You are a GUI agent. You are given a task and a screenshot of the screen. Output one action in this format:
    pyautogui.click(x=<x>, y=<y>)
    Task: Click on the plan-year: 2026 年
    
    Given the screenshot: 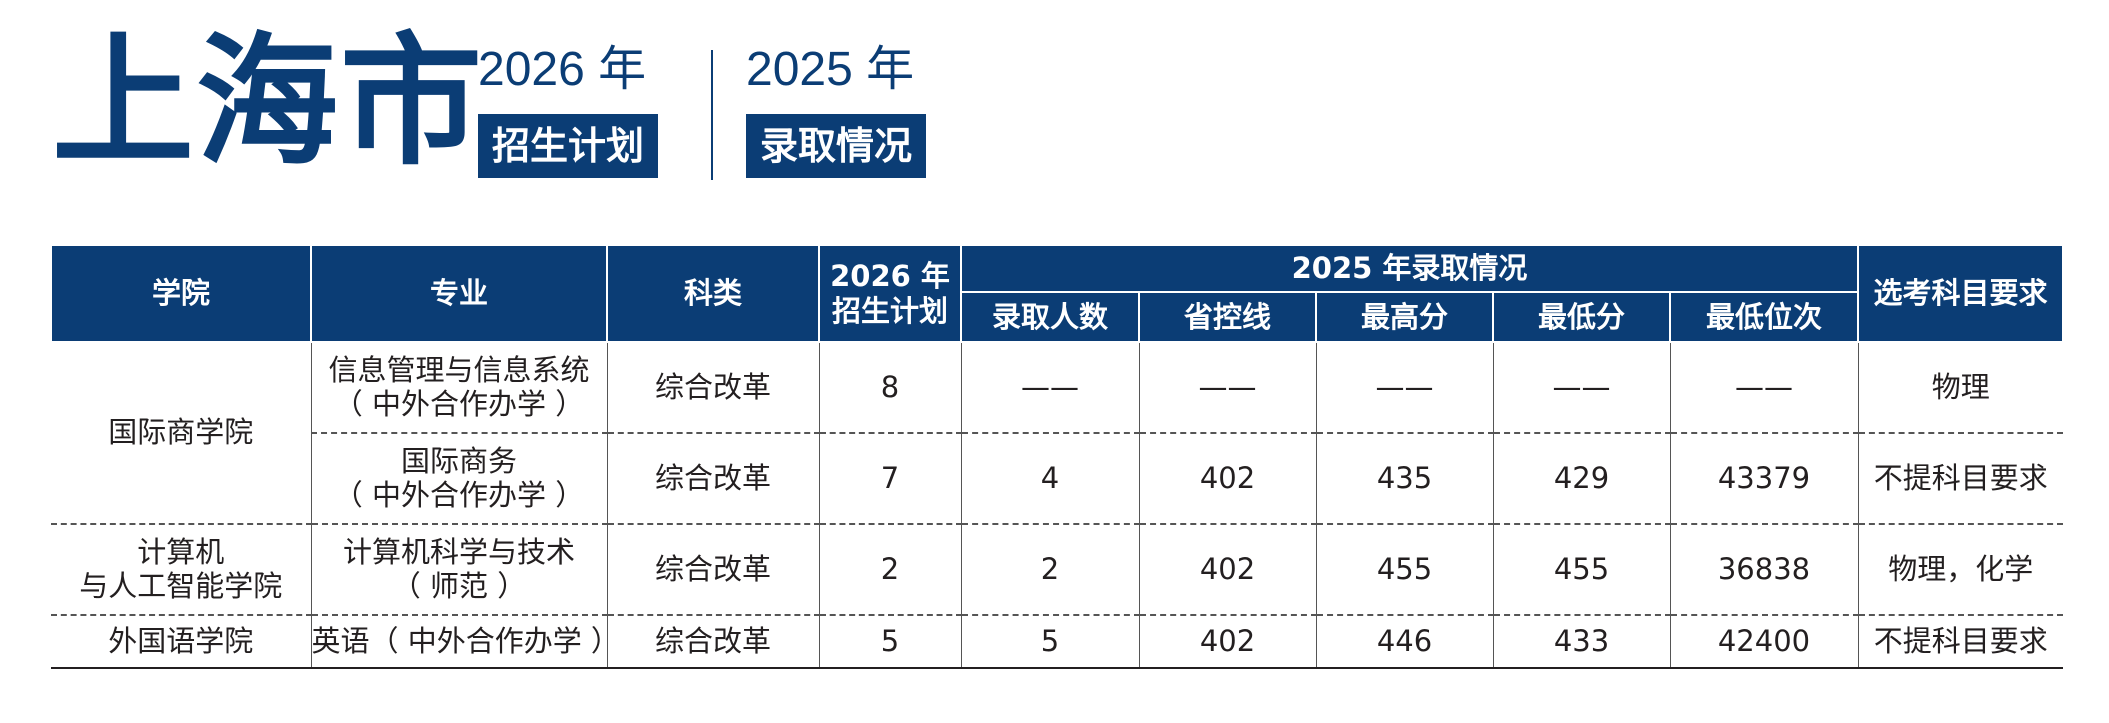 What is the action you would take?
    pyautogui.click(x=562, y=69)
    